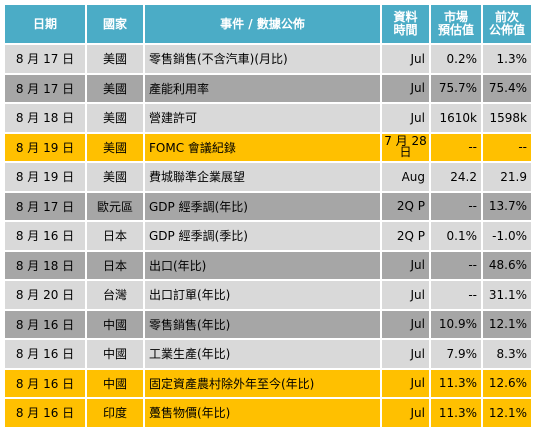 Image resolution: width=534 pixels, height=440 pixels. Describe the element at coordinates (507, 236) in the screenshot. I see `cell-previous: -1.0%` at that location.